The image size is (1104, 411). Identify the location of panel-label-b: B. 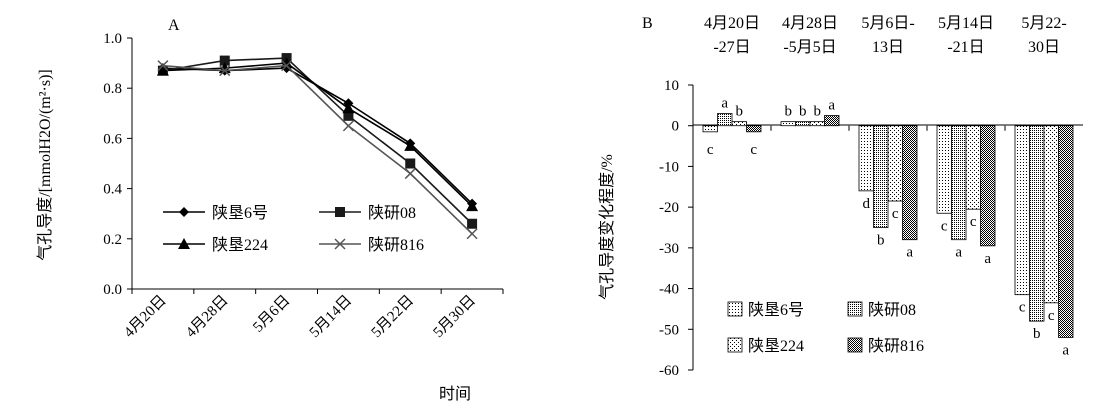
(647, 23).